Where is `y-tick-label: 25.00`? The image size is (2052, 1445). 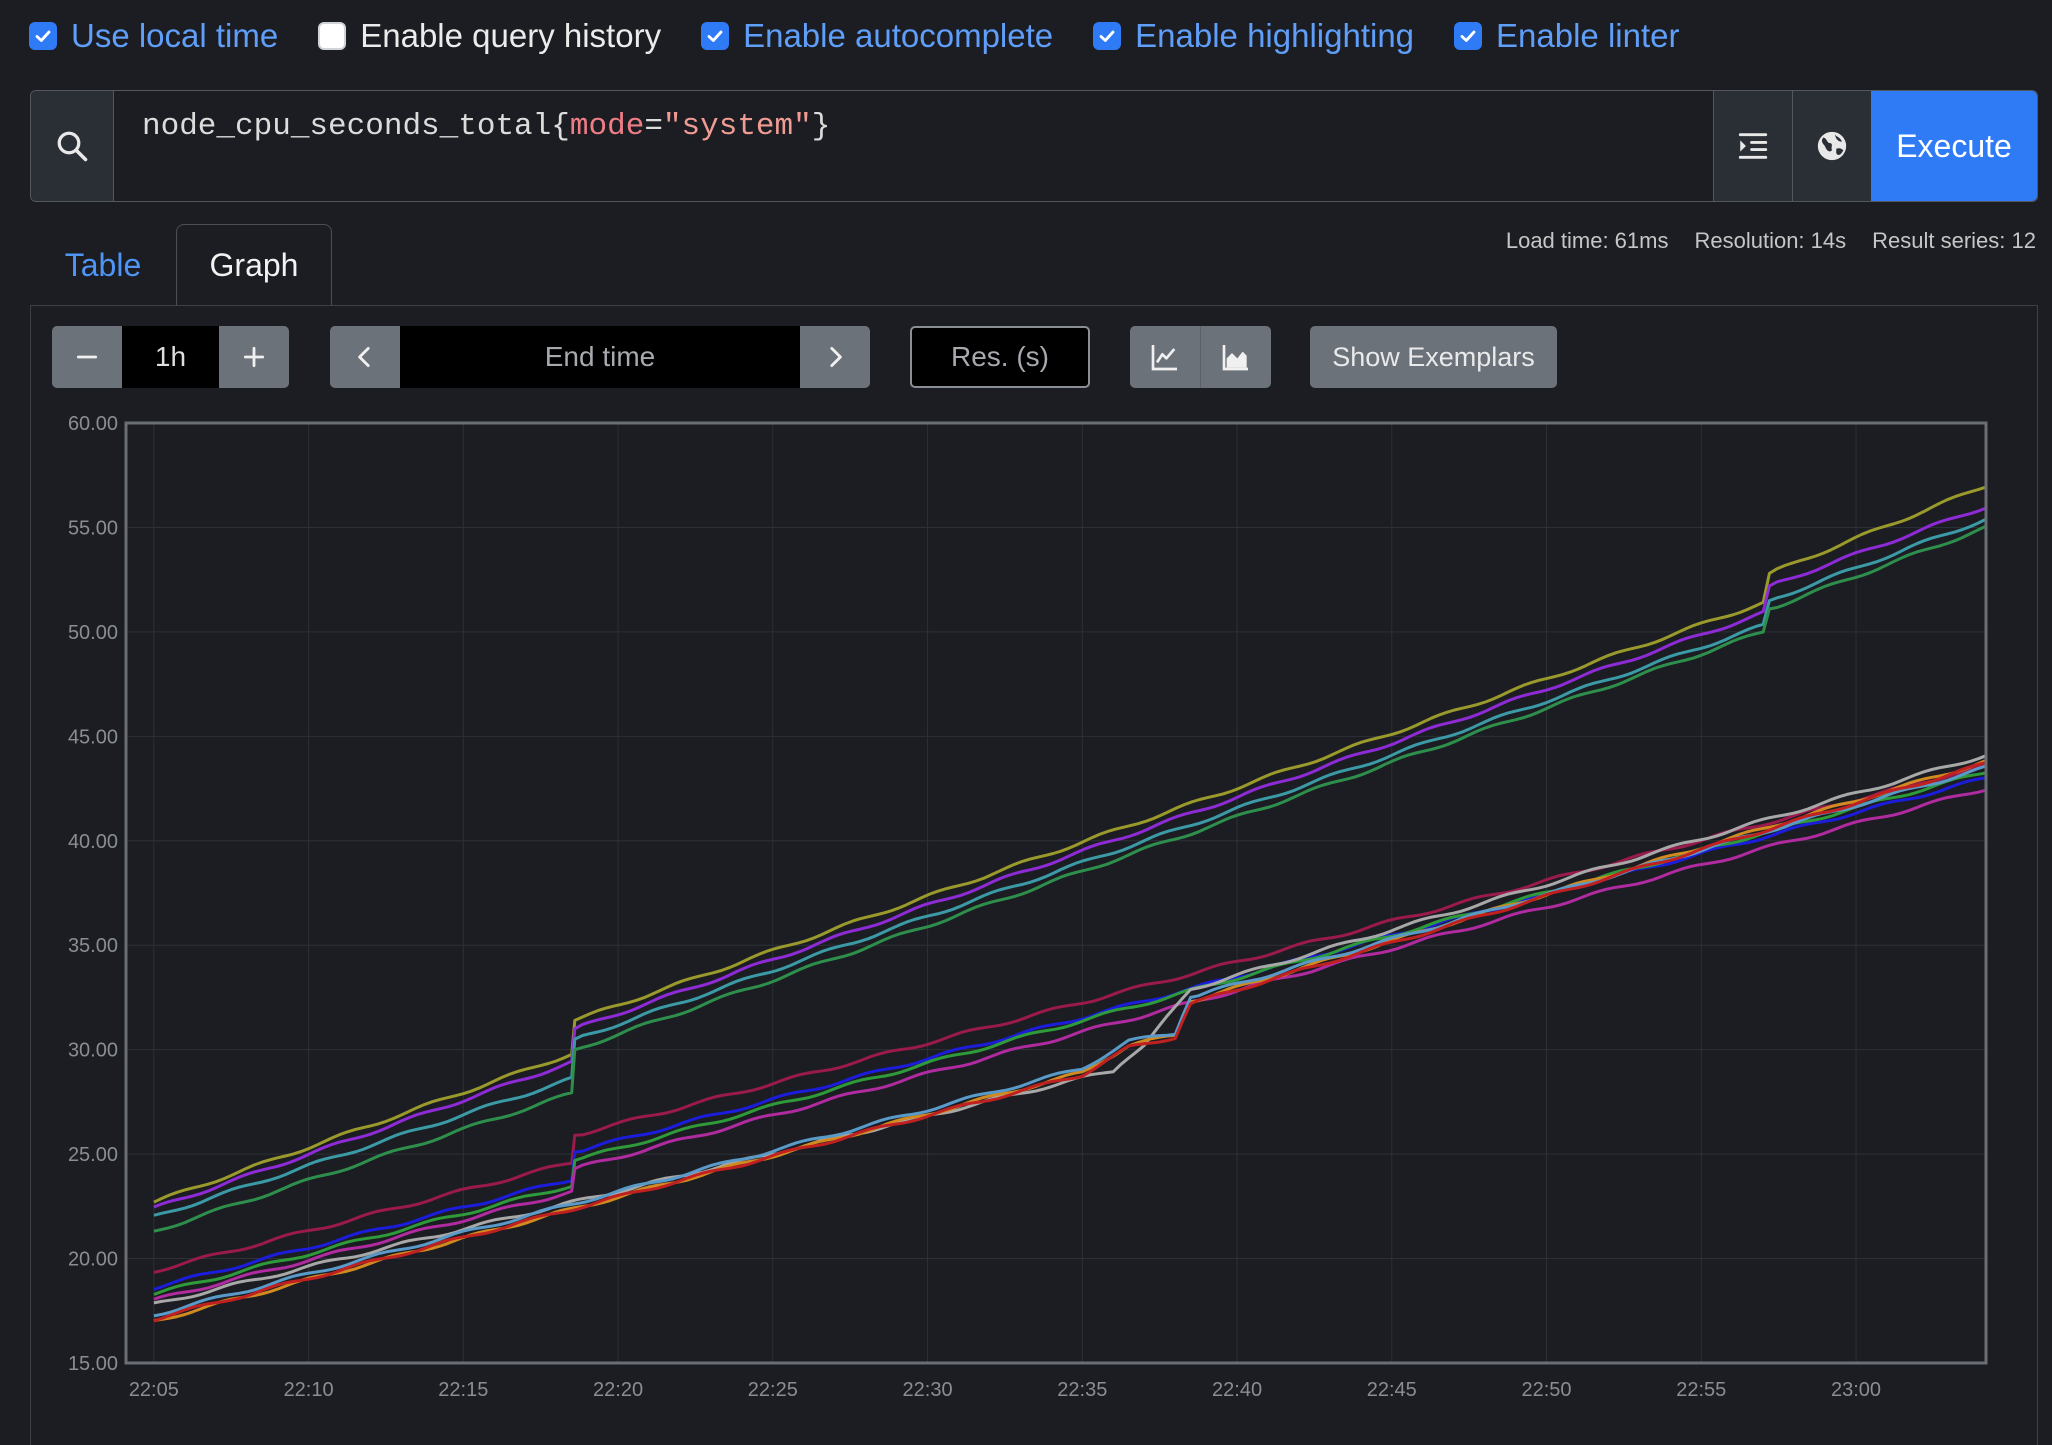
y-tick-label: 25.00 is located at coordinates (93, 1155).